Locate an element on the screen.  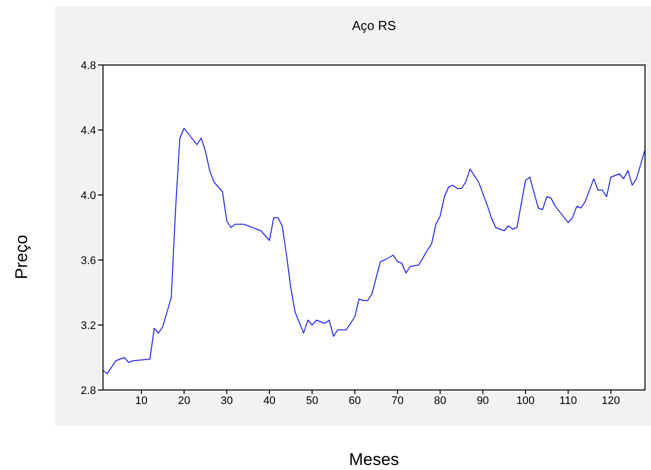
x-tick-label: 90 is located at coordinates (482, 400).